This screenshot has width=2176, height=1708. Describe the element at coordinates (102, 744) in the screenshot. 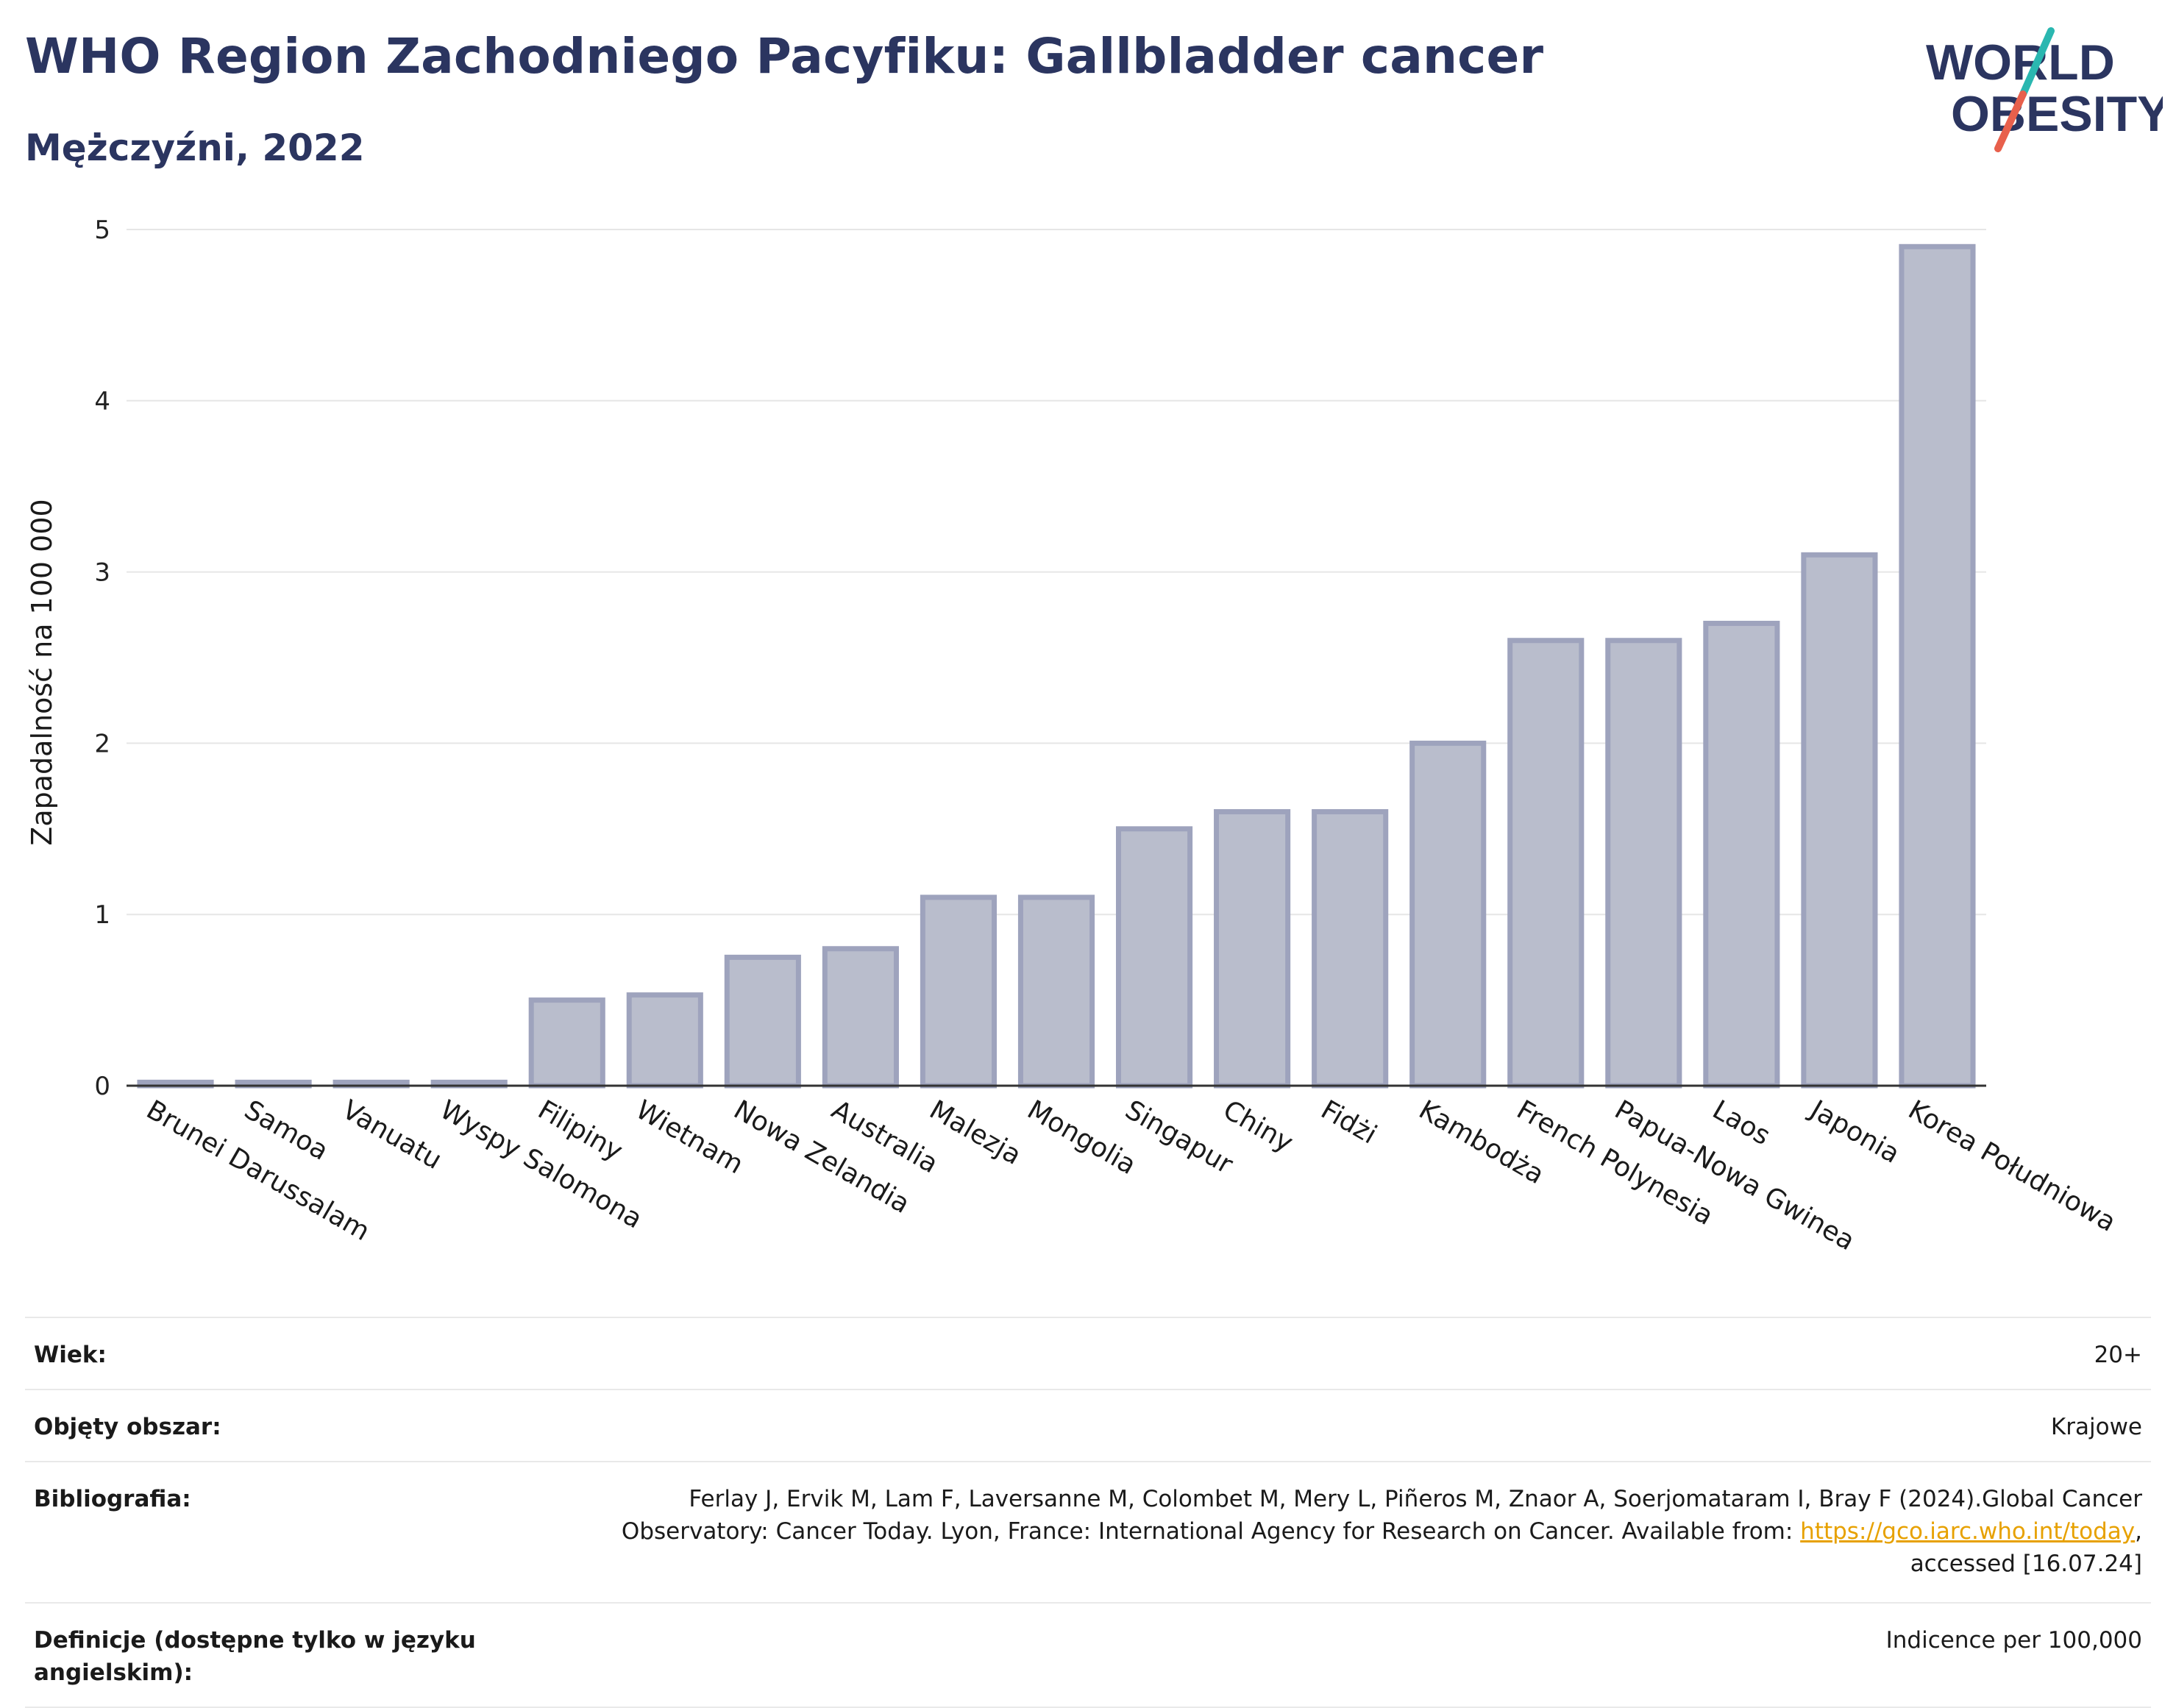

I see `y-tick-label: 2` at that location.